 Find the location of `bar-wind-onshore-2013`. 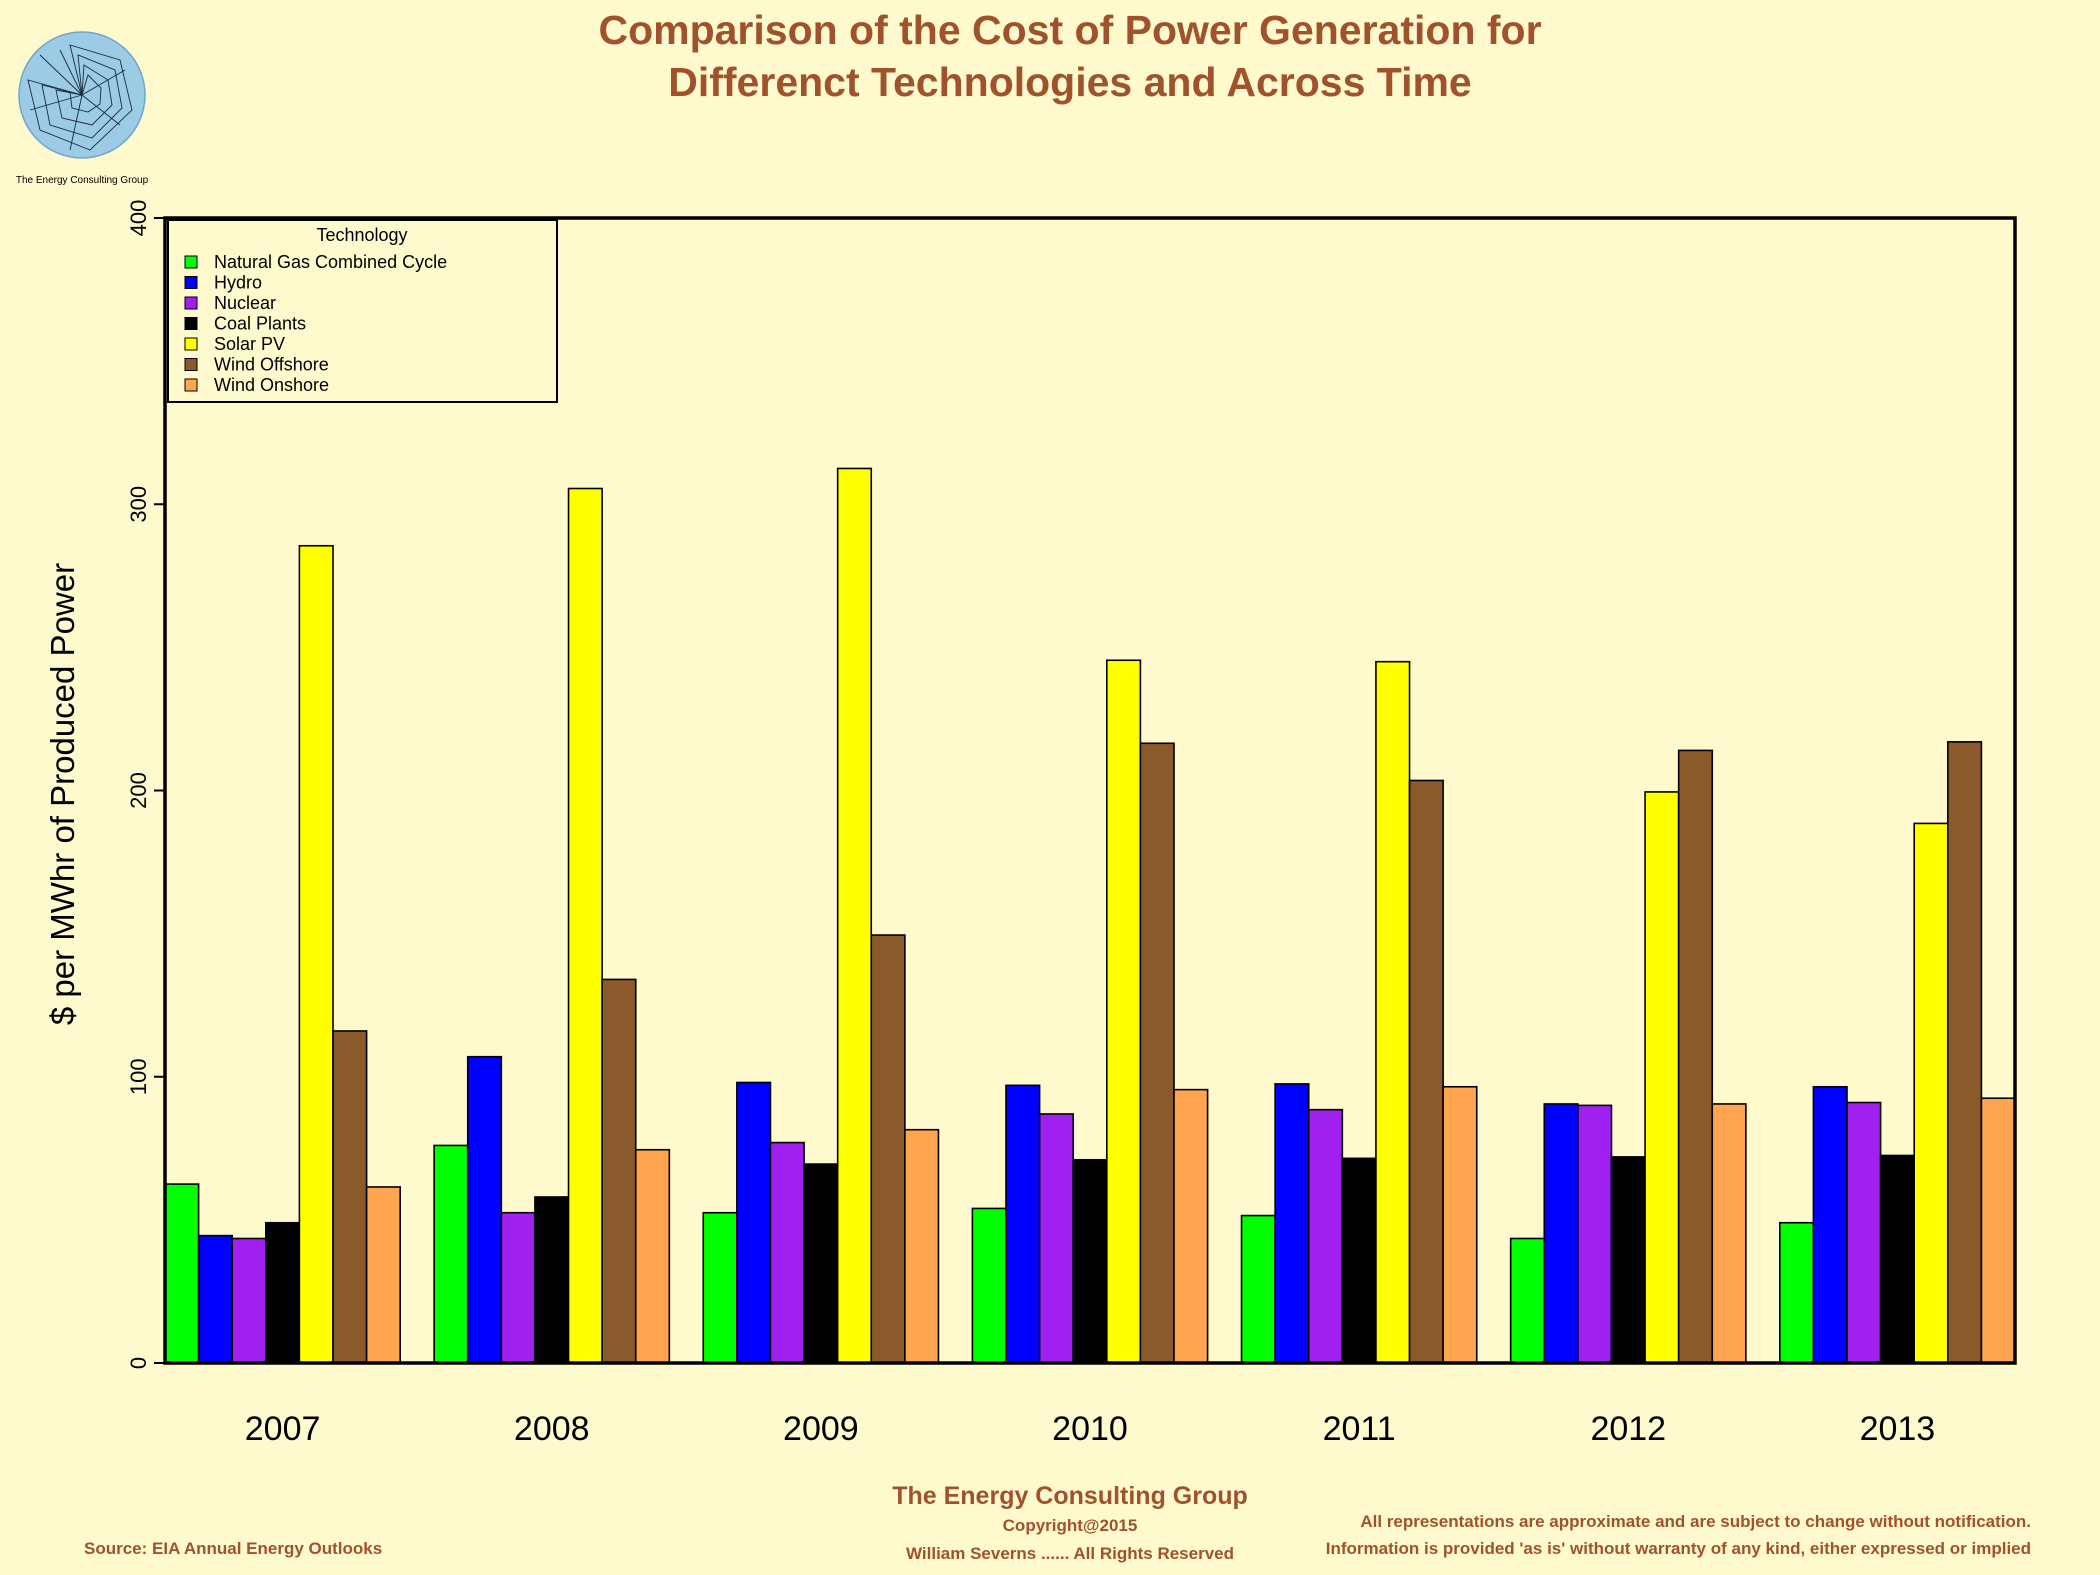

bar-wind-onshore-2013 is located at coordinates (1998, 1230).